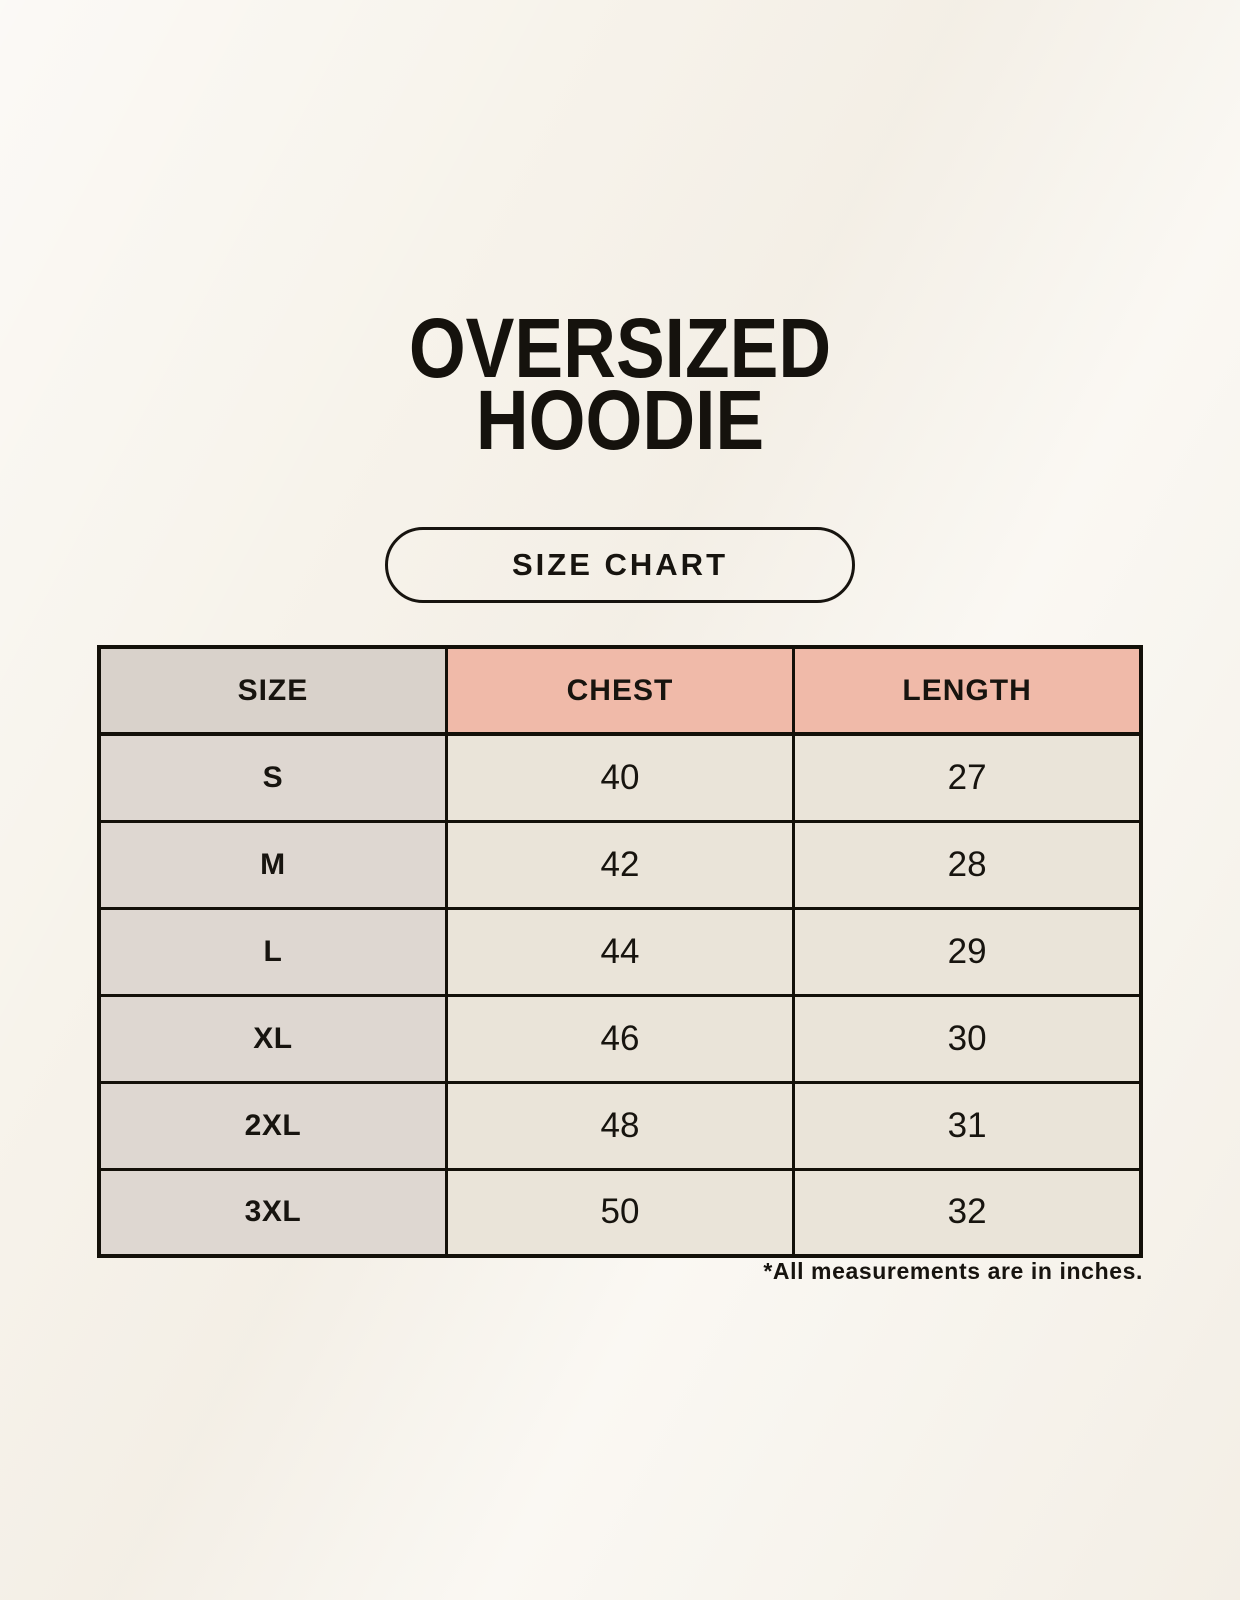 This screenshot has height=1600, width=1240. Describe the element at coordinates (967, 690) in the screenshot. I see `column-header-length: LENGTH` at that location.